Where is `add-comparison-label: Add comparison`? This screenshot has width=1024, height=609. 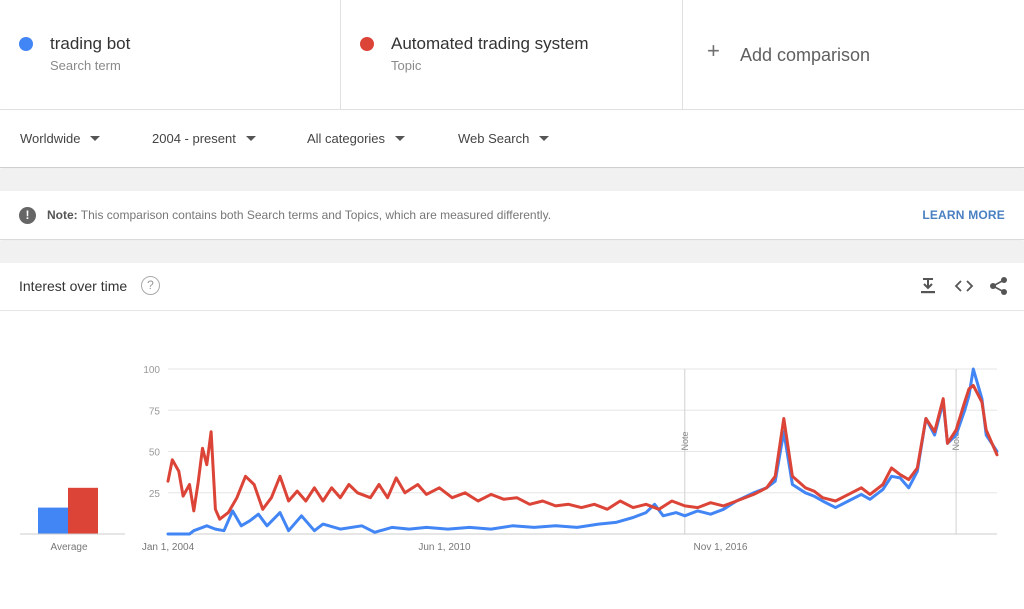 add-comparison-label: Add comparison is located at coordinates (805, 55).